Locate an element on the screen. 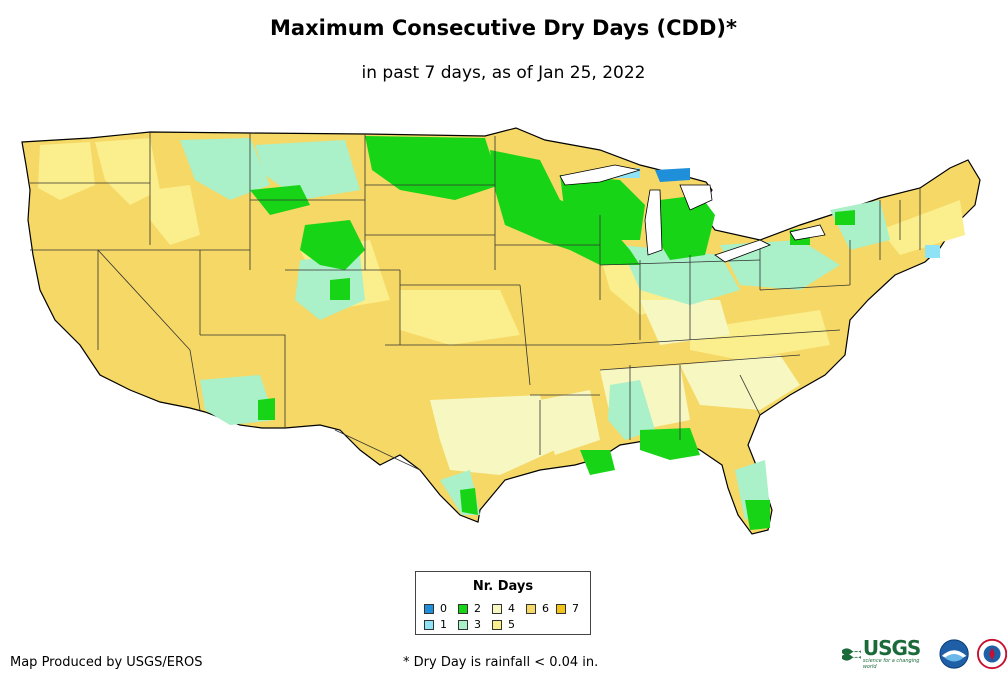  legend-label-4: 4 is located at coordinates (511, 608).